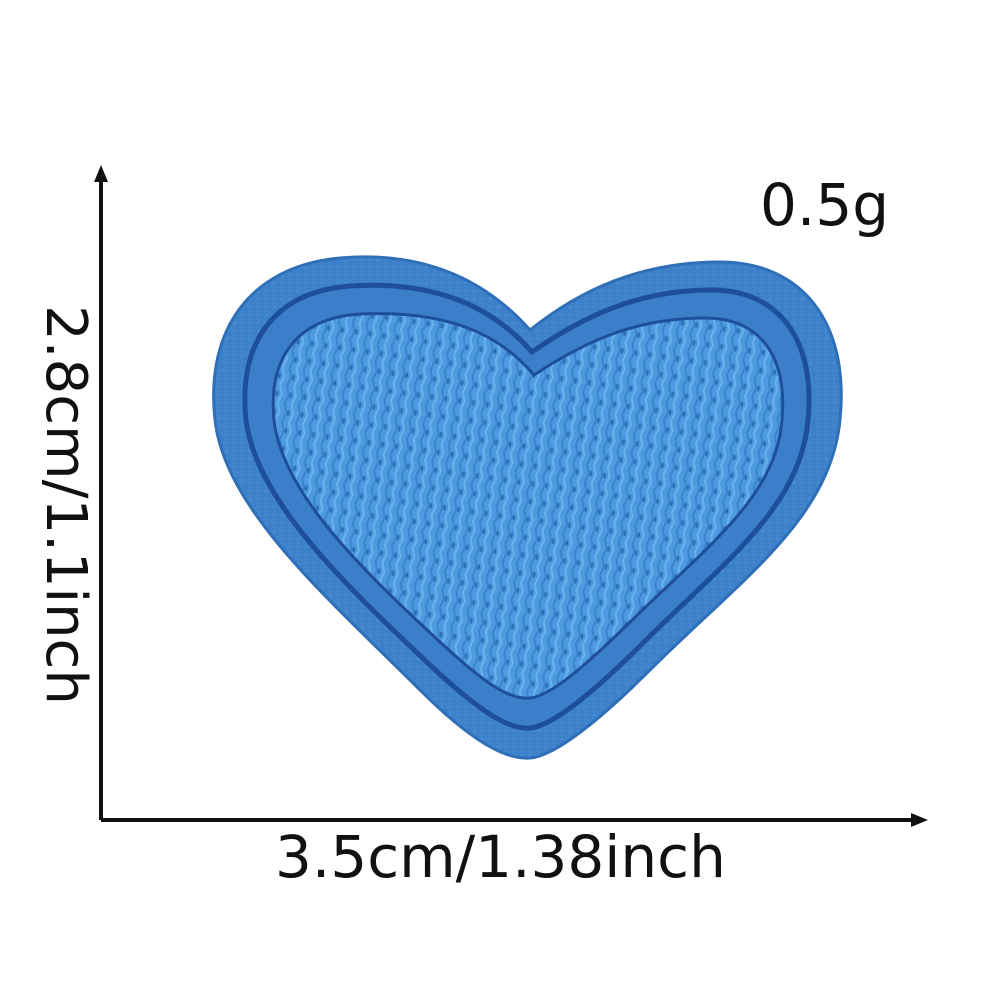 The width and height of the screenshot is (1000, 1000). Describe the element at coordinates (500, 857) in the screenshot. I see `width-dimension-label: 3.5cm/1.38inch` at that location.